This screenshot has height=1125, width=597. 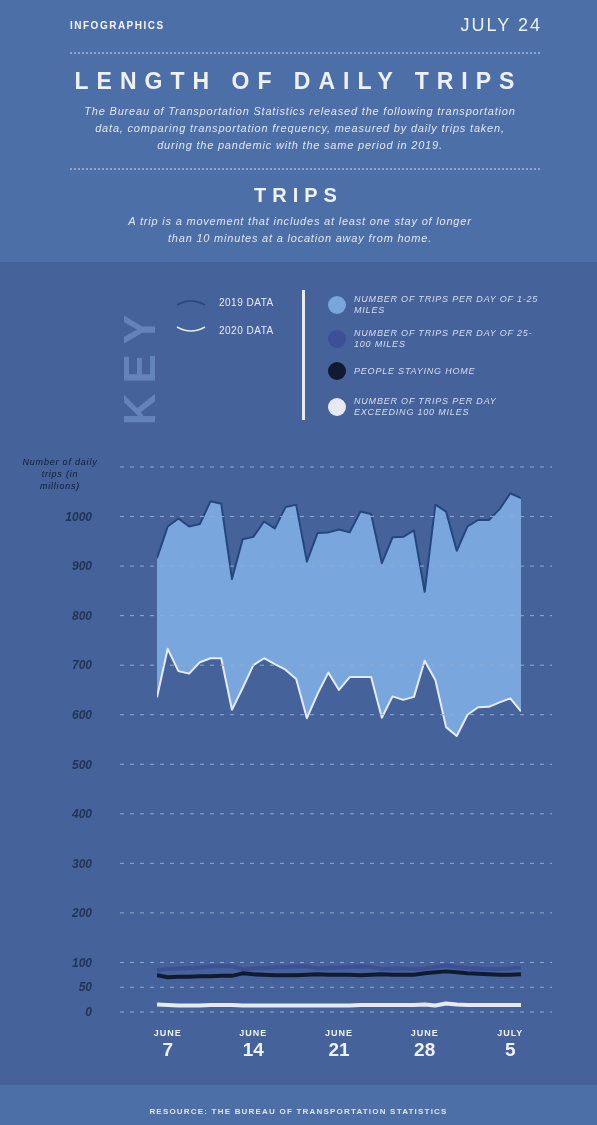 What do you see at coordinates (298, 1111) in the screenshot?
I see `text: RESOURCE: THE BUREAU OF TRANSPORTATION STATISTICS` at bounding box center [298, 1111].